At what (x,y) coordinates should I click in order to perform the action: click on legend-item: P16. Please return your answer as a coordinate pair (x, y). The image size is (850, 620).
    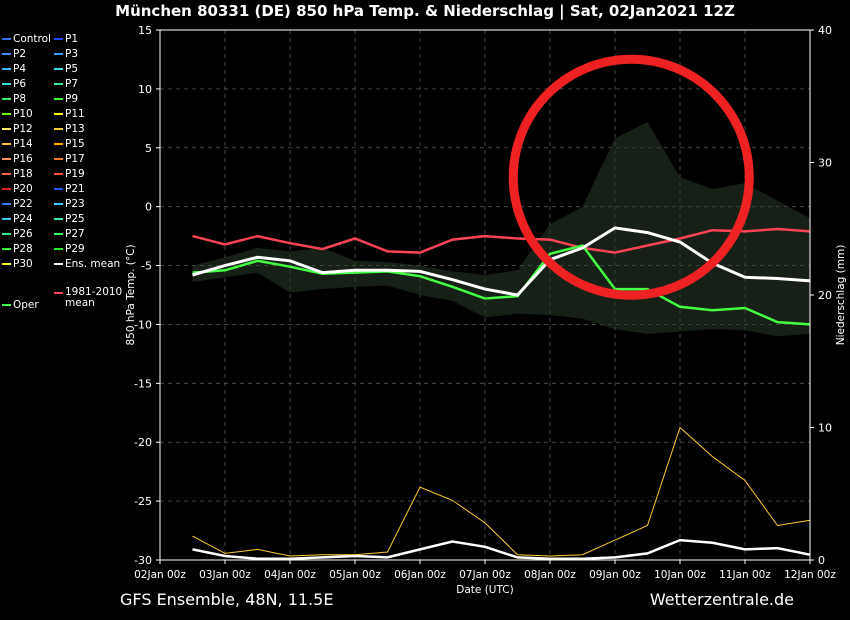
    Looking at the image, I should click on (17, 159).